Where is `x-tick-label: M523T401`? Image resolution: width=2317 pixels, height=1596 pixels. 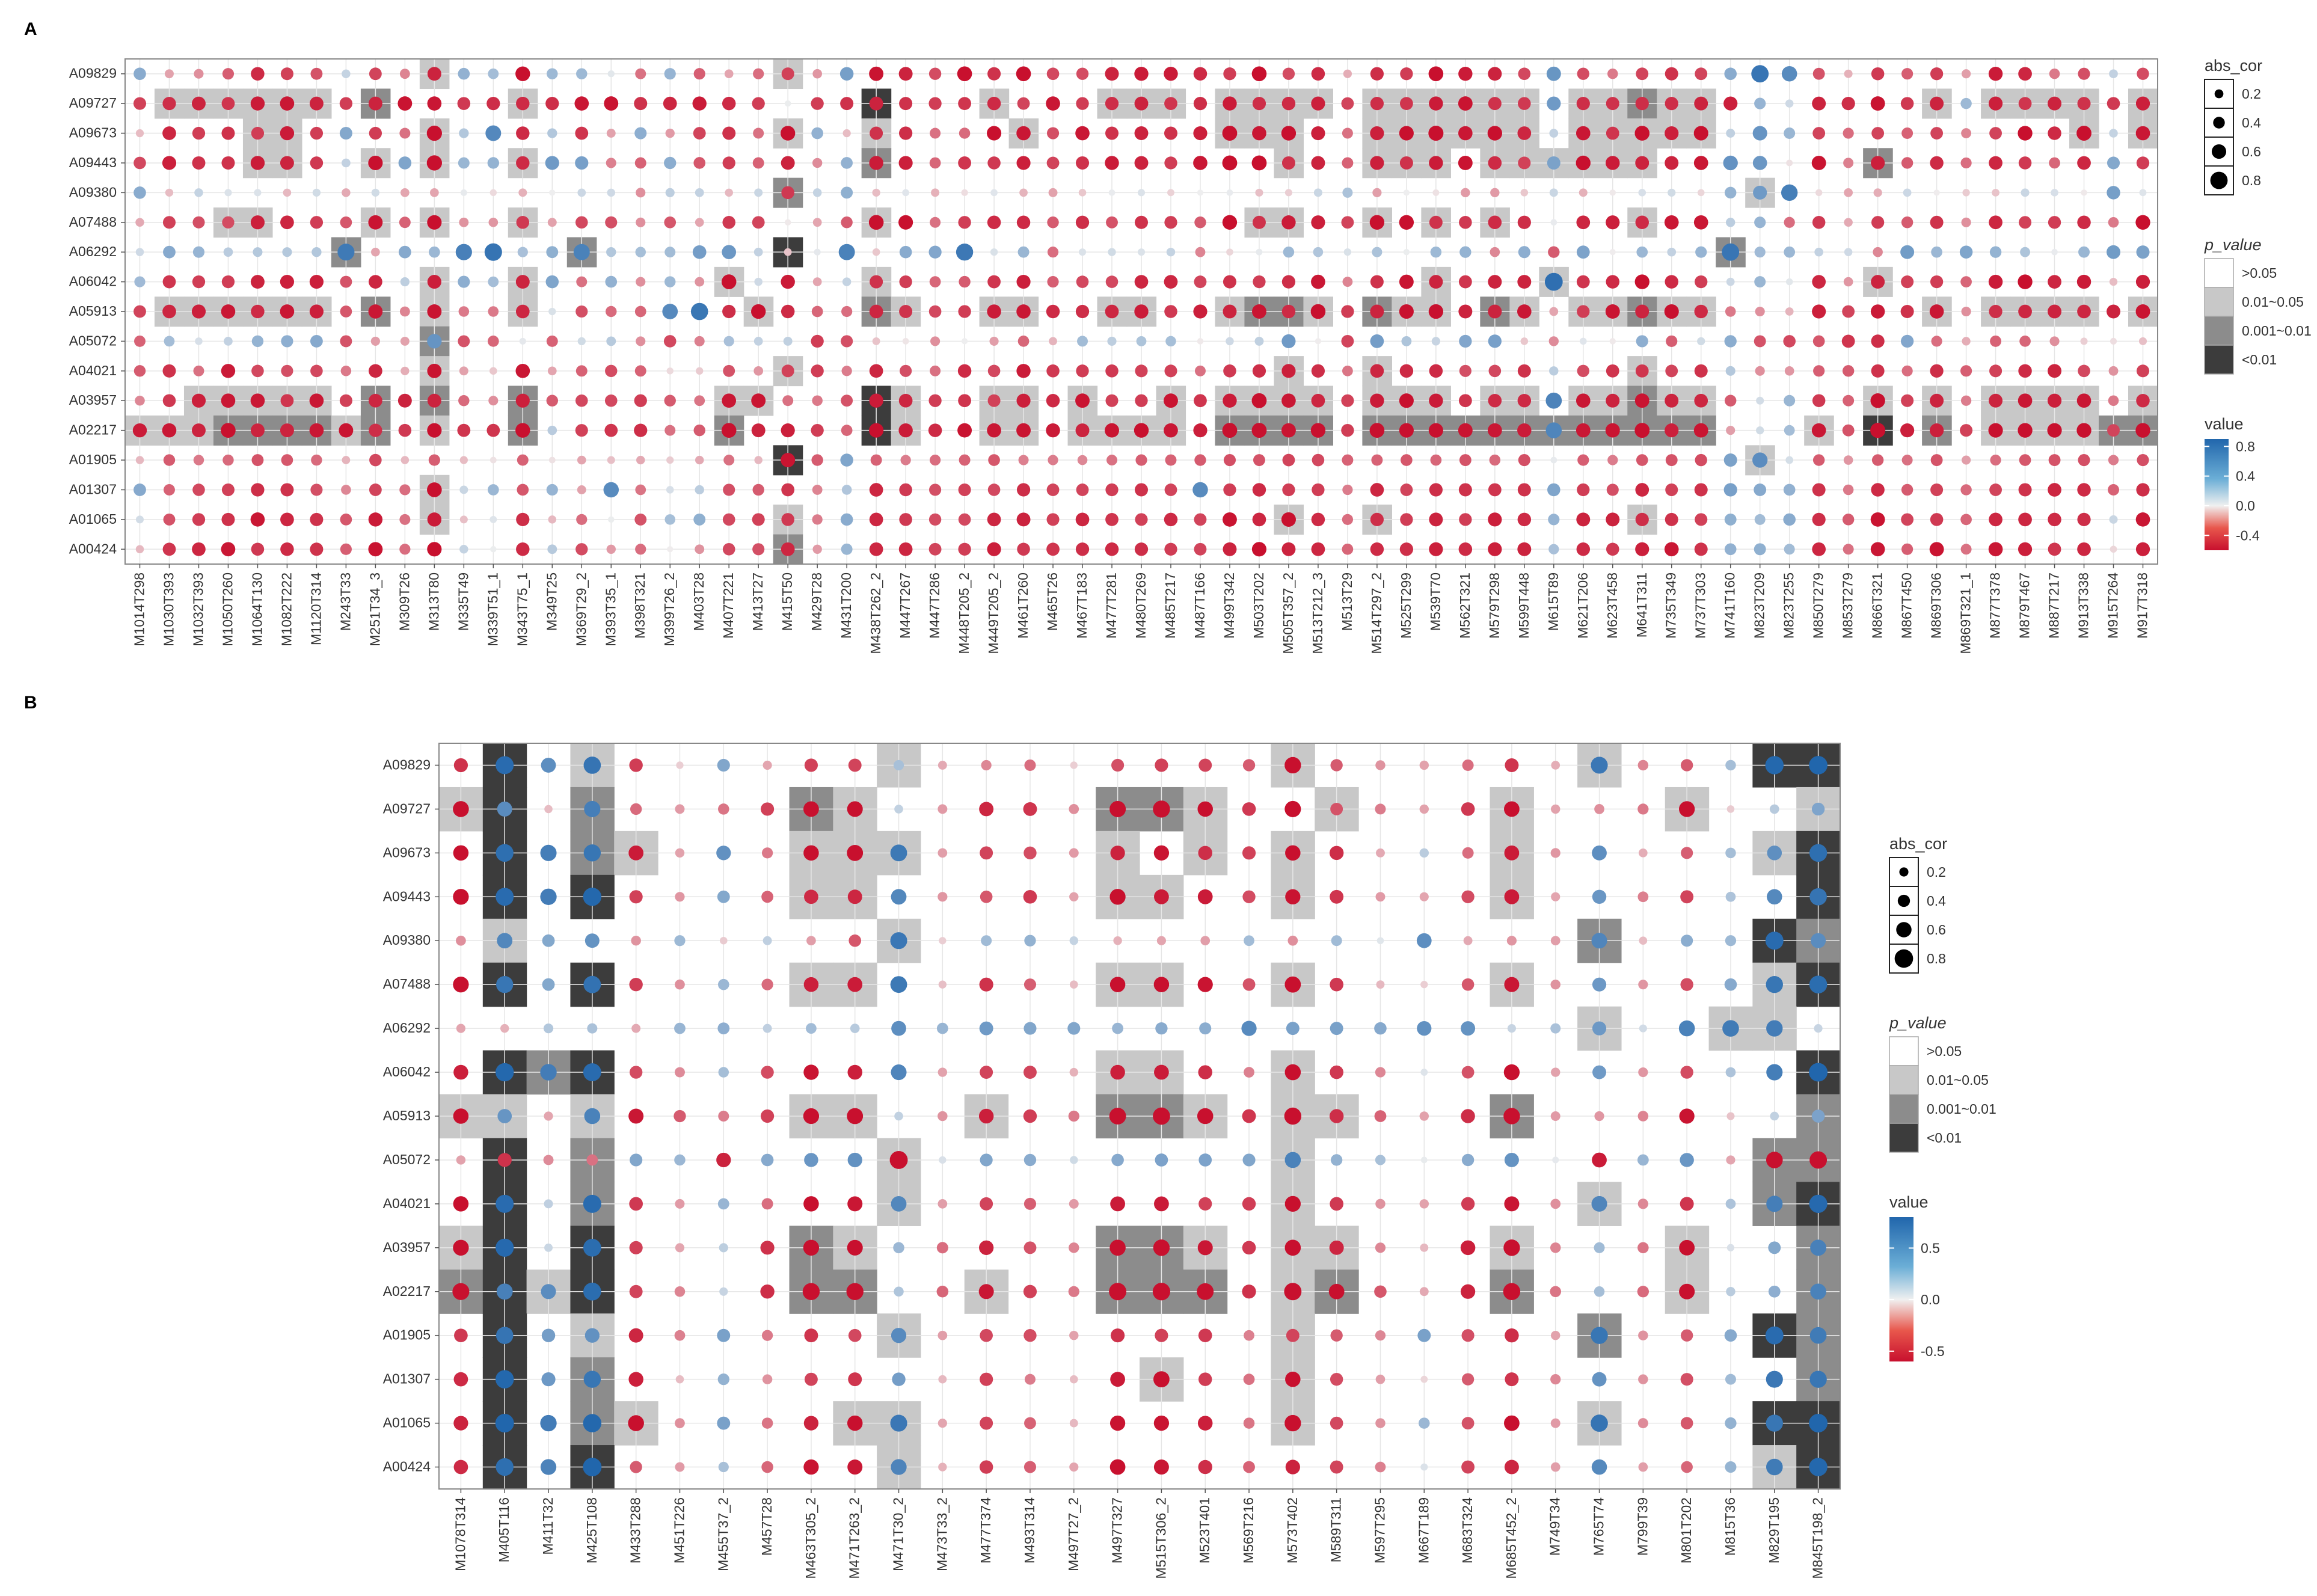
x-tick-label: M523T401 is located at coordinates (1204, 1530).